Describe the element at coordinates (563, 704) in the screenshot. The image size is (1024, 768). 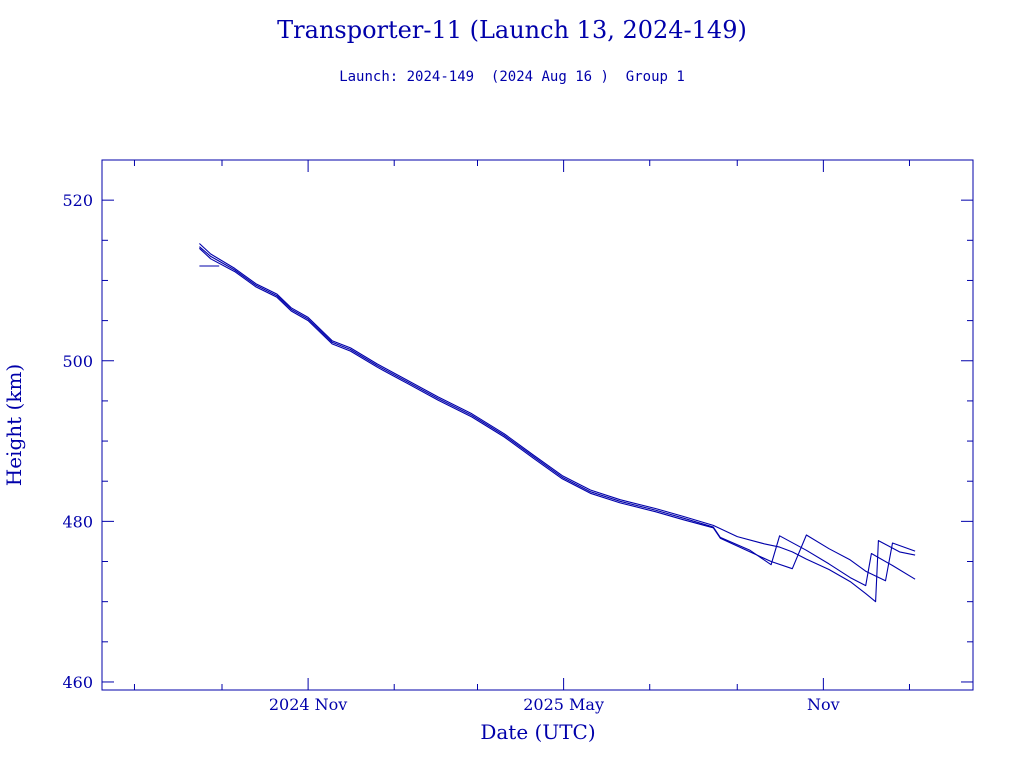
I see `x-tick-label: 2025 May` at that location.